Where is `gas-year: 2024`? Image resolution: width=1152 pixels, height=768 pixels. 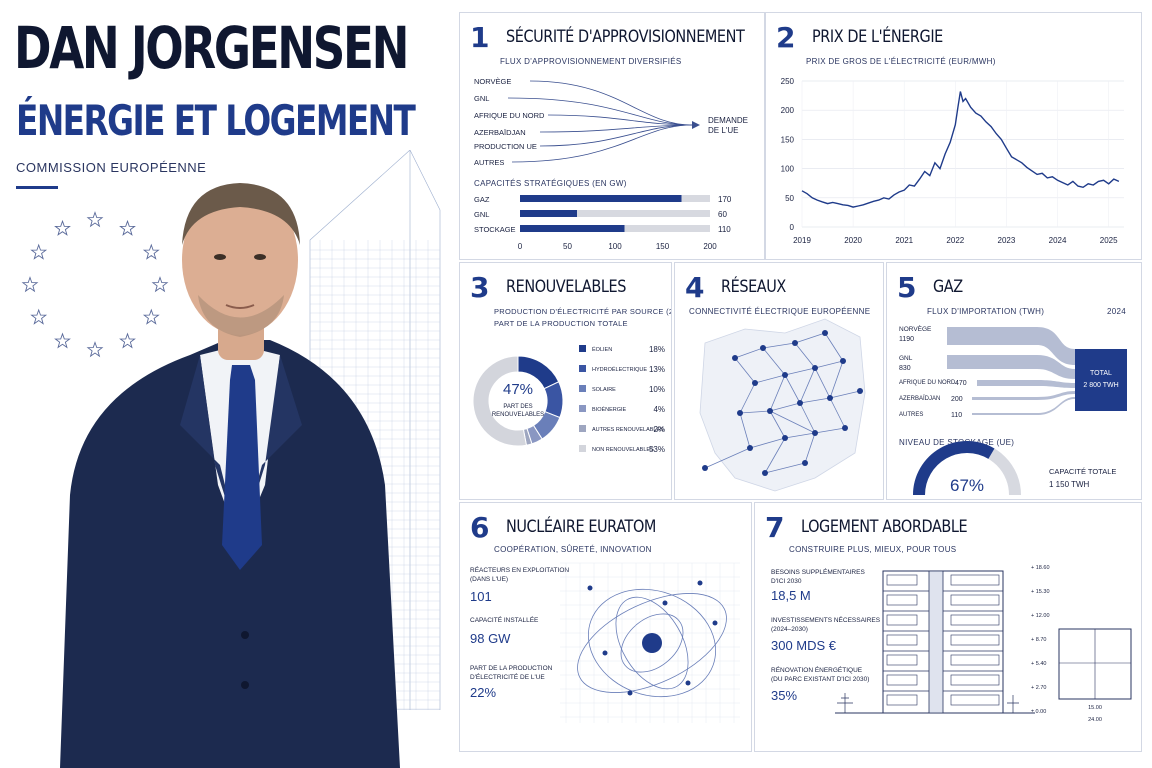 gas-year: 2024 is located at coordinates (1116, 311).